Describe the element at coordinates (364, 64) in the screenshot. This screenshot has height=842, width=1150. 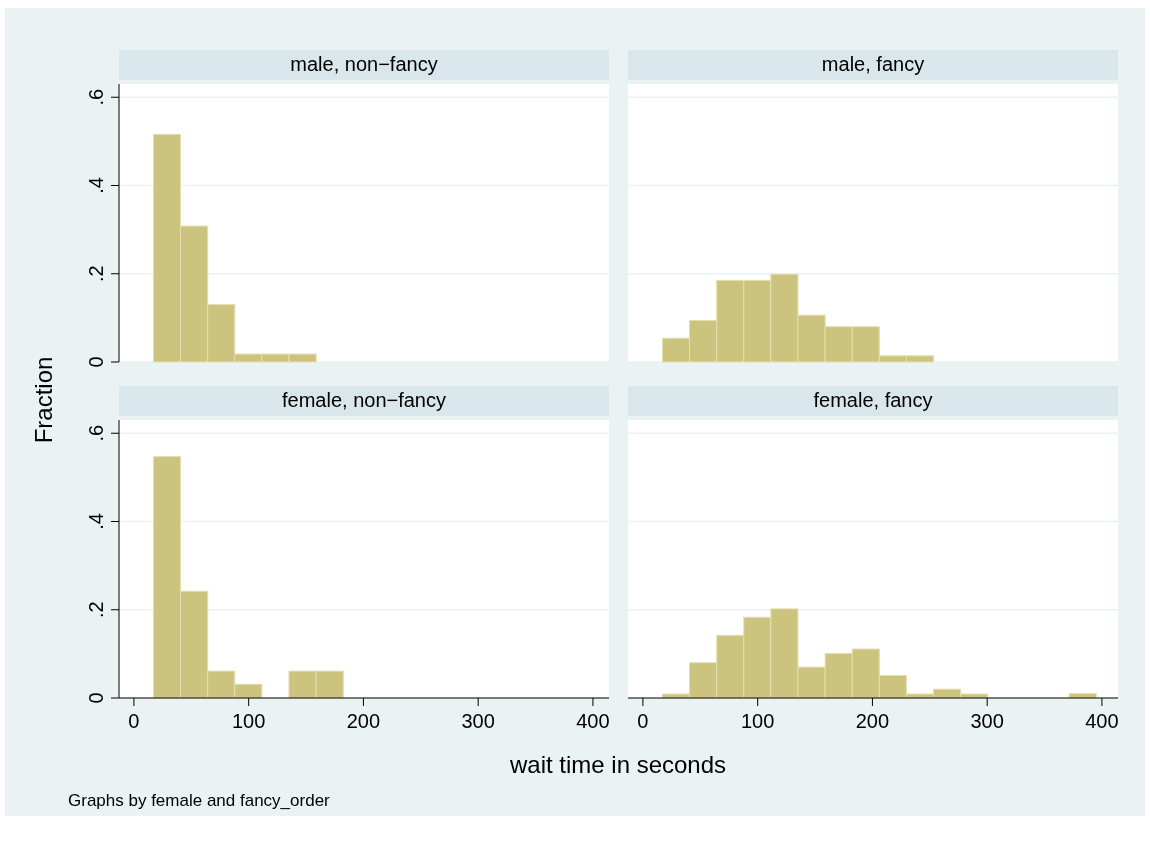
I see `chart-title: male, non−fancy` at that location.